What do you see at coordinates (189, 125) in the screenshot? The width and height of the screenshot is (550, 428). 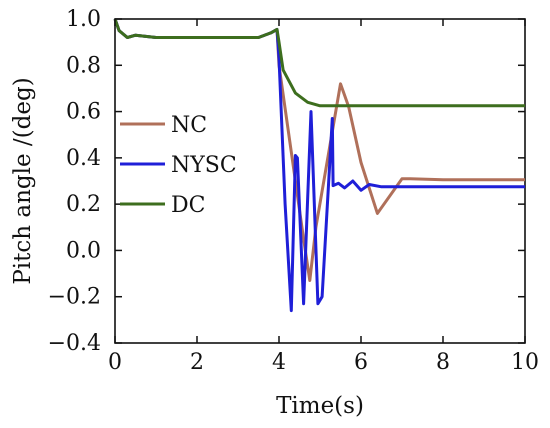 I see `legend-label-nc: NC` at bounding box center [189, 125].